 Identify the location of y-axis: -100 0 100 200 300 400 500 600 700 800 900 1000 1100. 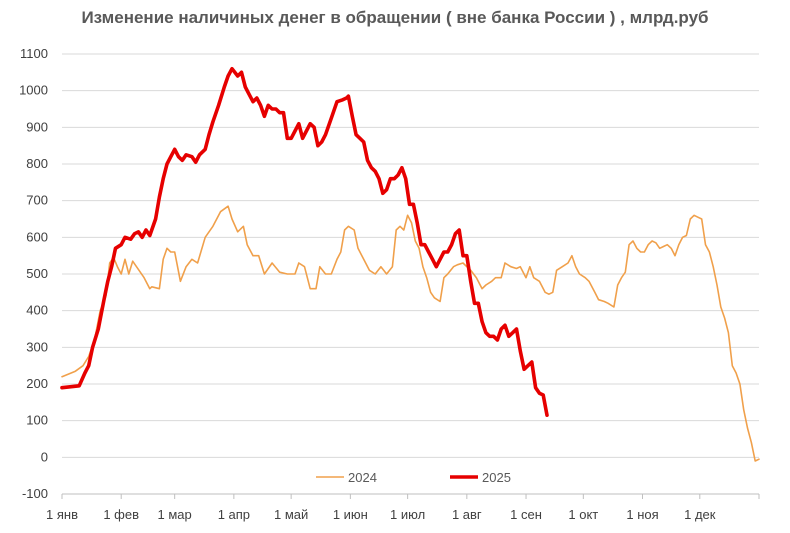
(33, 273).